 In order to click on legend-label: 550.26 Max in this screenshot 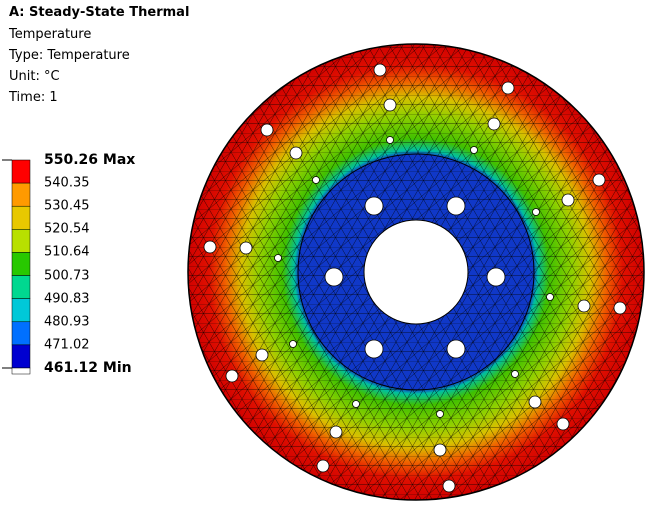, I will do `click(90, 160)`.